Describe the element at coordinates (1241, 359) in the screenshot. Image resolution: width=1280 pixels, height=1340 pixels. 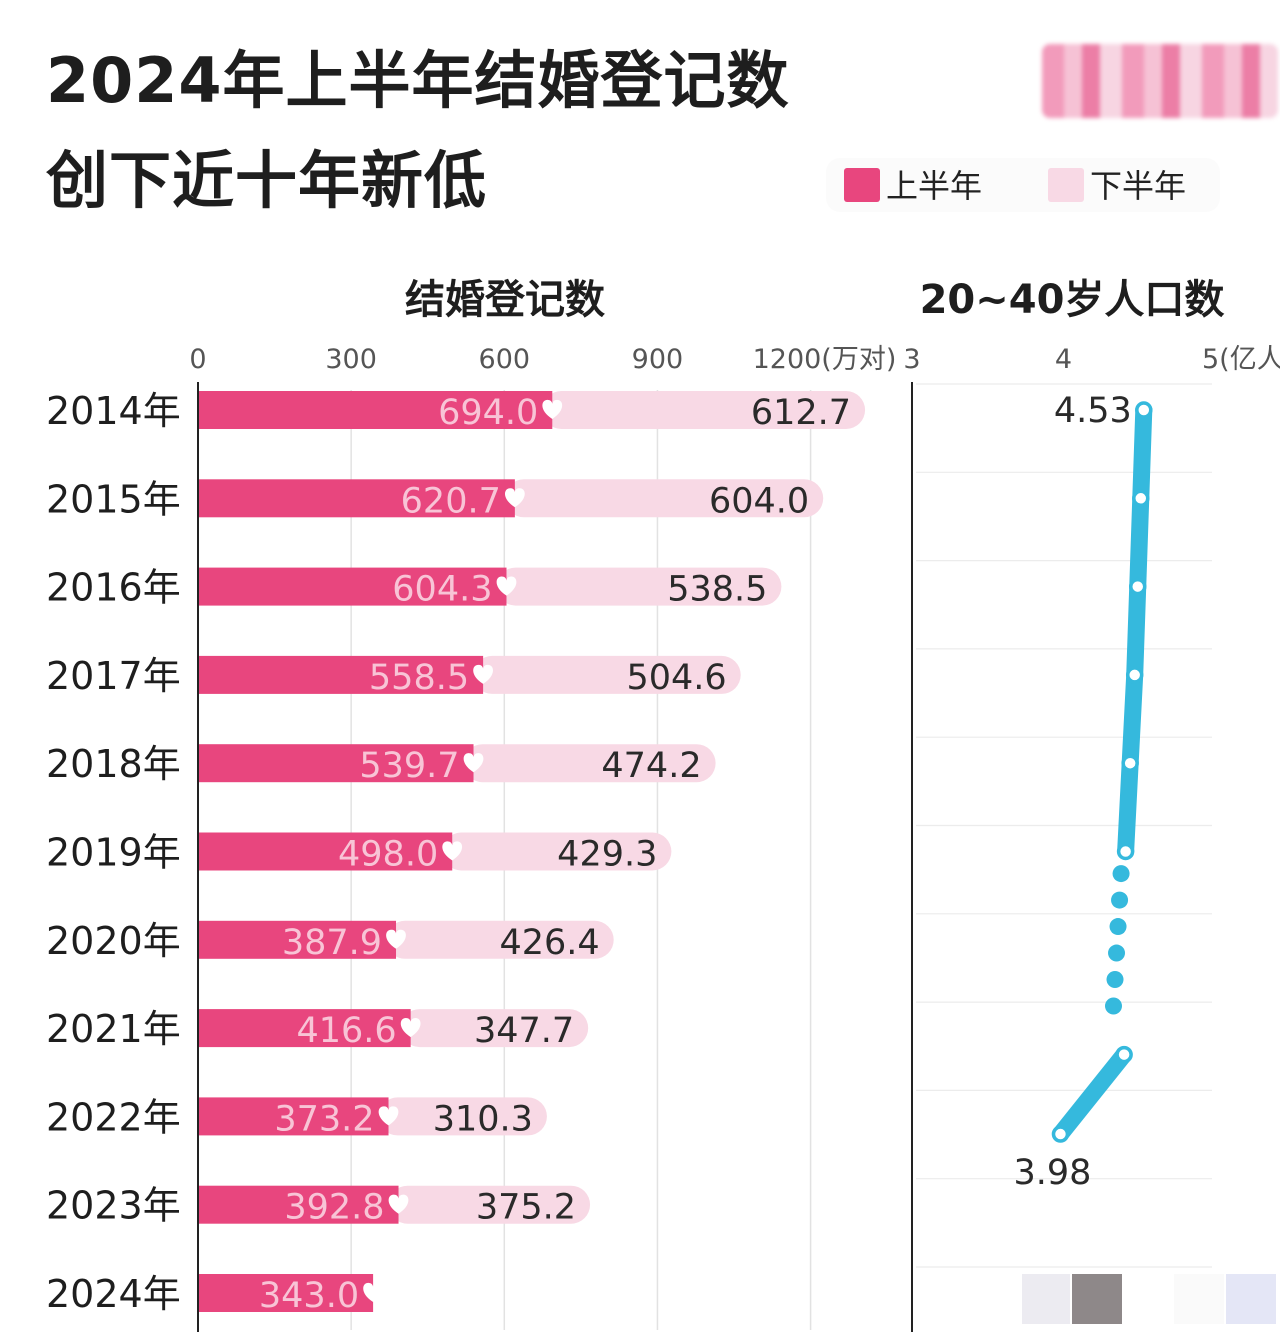
I see `line-x-tick-label: 5(亿人)` at that location.